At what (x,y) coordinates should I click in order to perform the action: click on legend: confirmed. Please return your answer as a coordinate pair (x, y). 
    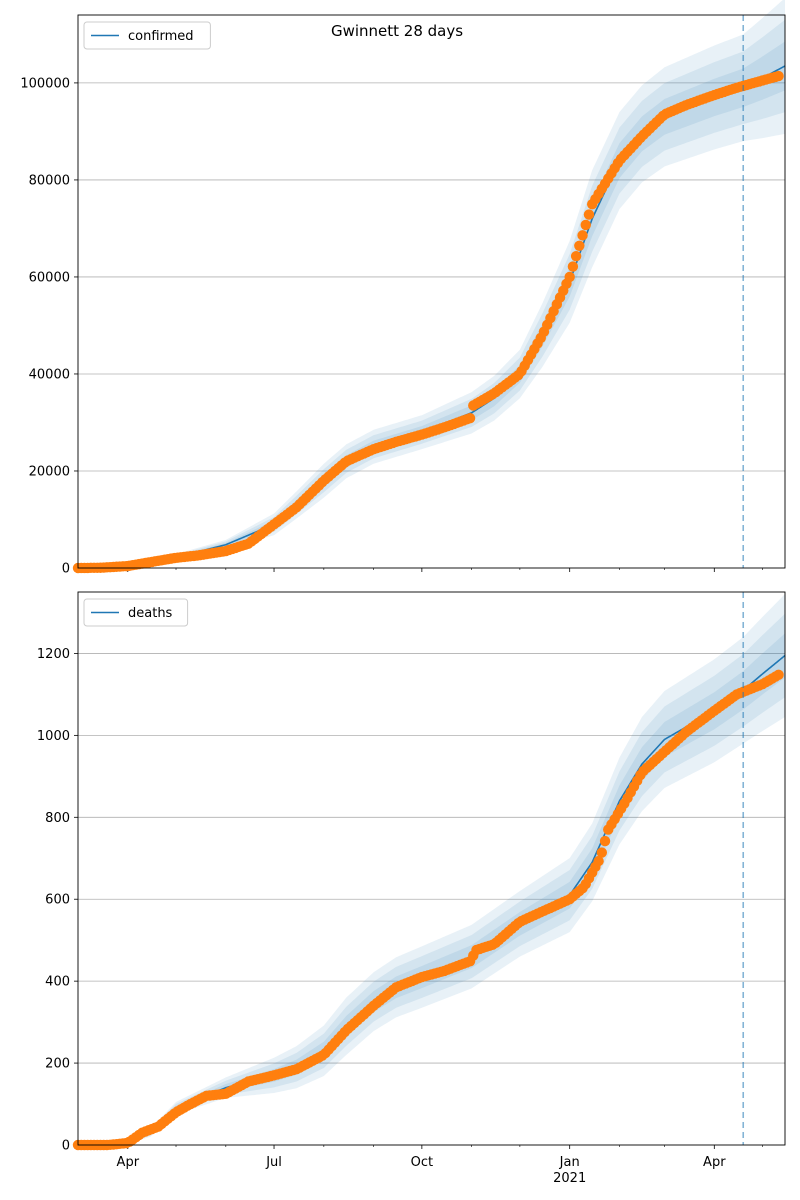
    Looking at the image, I should click on (147, 35).